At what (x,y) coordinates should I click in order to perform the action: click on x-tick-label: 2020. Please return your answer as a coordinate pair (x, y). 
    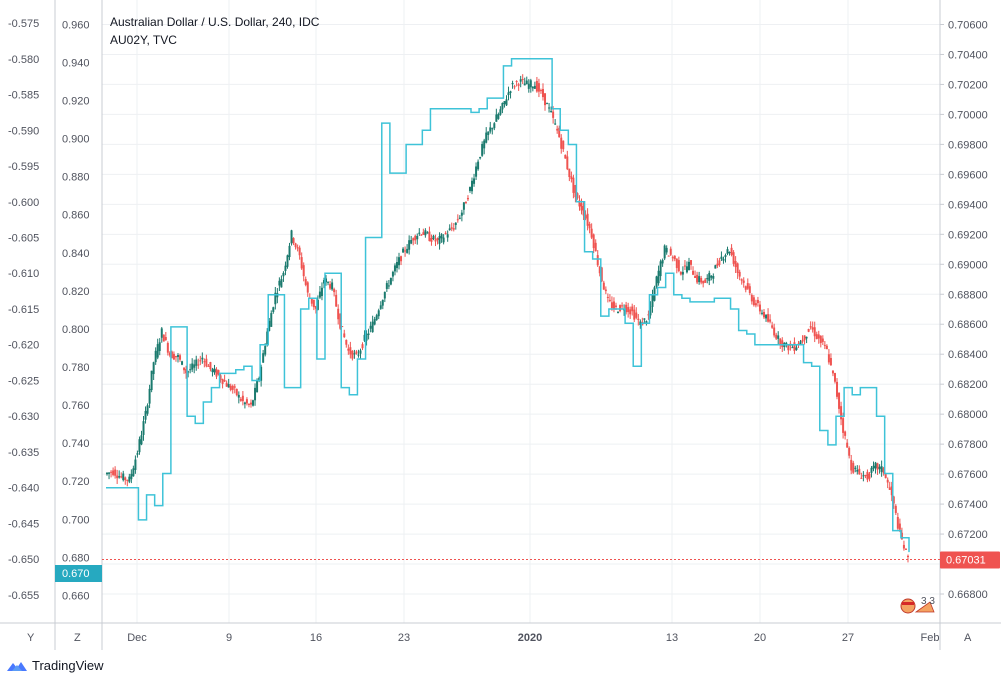
    Looking at the image, I should click on (530, 638).